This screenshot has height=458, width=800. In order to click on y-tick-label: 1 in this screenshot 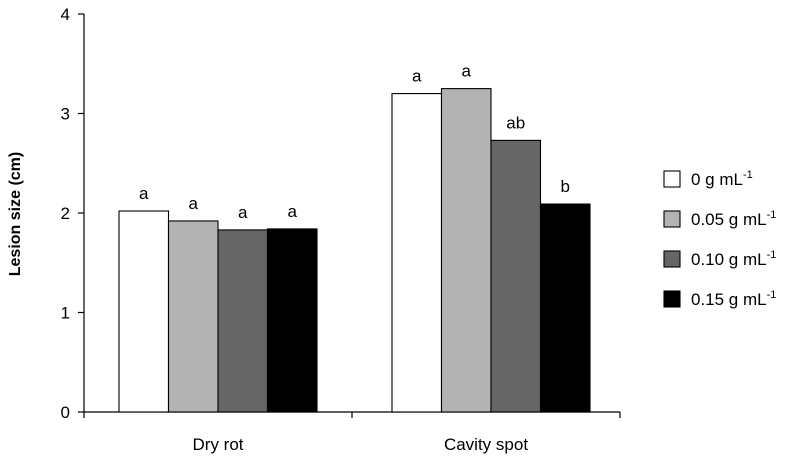, I will do `click(65, 313)`.